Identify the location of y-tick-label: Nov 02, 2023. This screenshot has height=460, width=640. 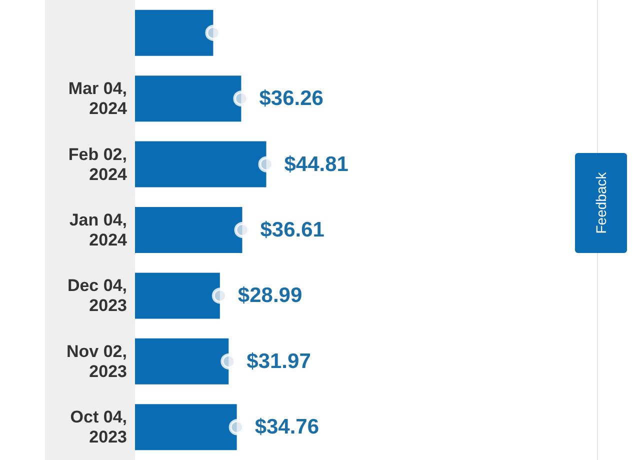
(96, 361).